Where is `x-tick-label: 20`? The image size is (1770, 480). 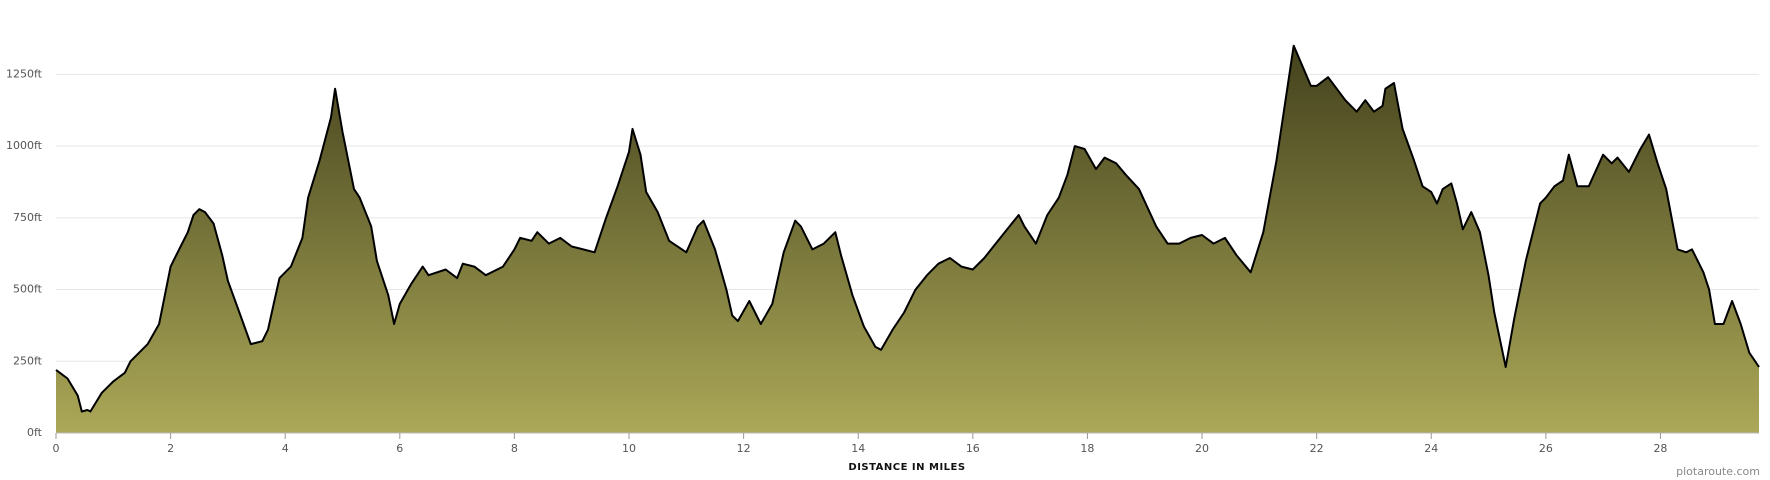 x-tick-label: 20 is located at coordinates (1202, 448).